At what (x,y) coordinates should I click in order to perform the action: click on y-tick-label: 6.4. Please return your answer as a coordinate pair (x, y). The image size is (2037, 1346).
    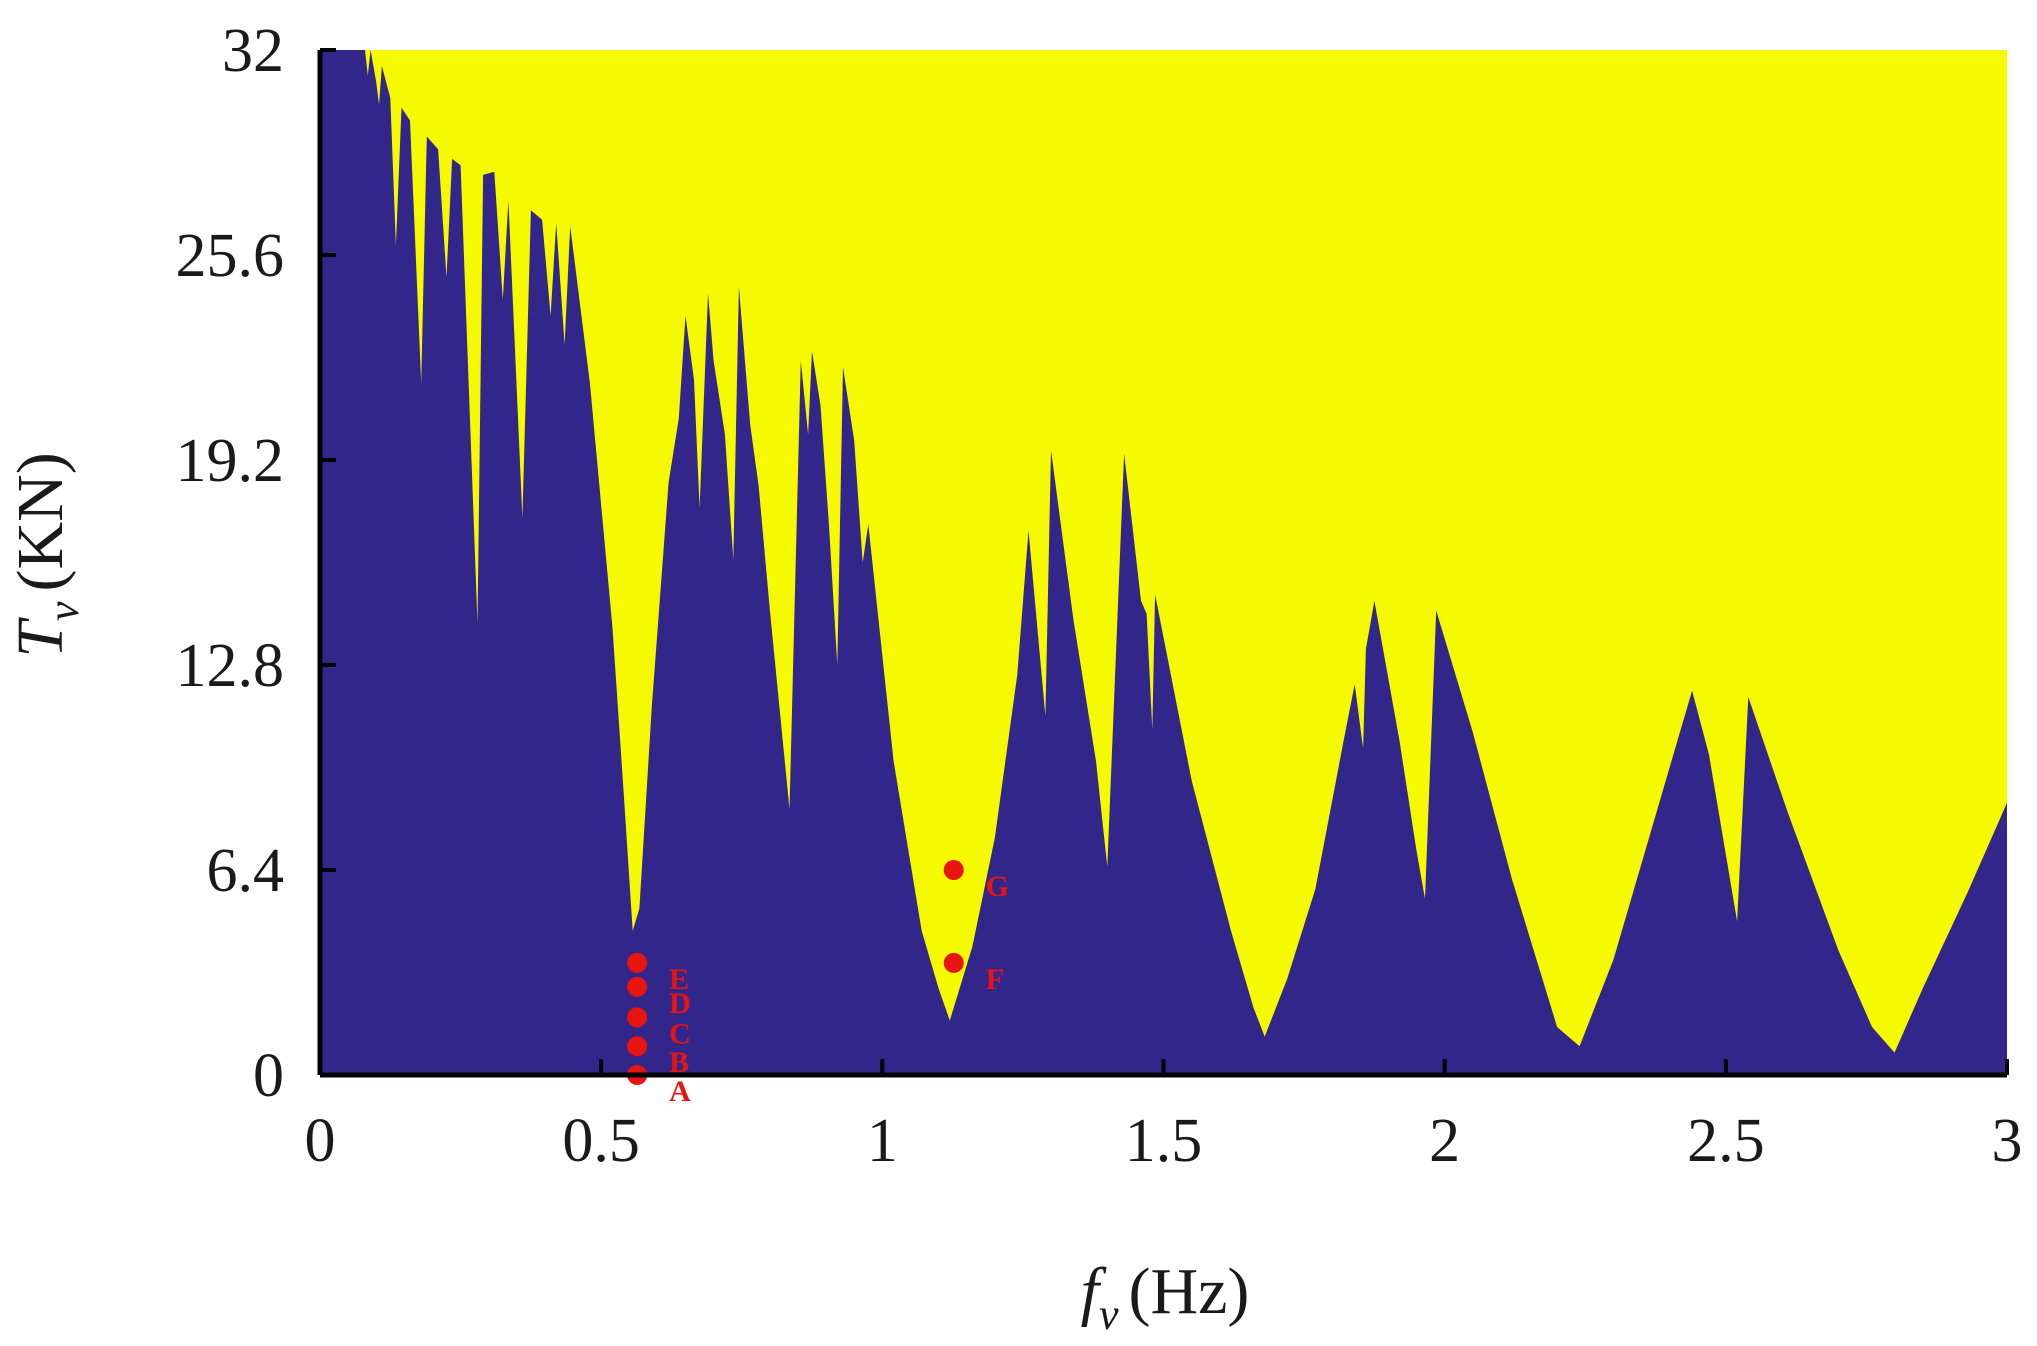
    Looking at the image, I should click on (246, 871).